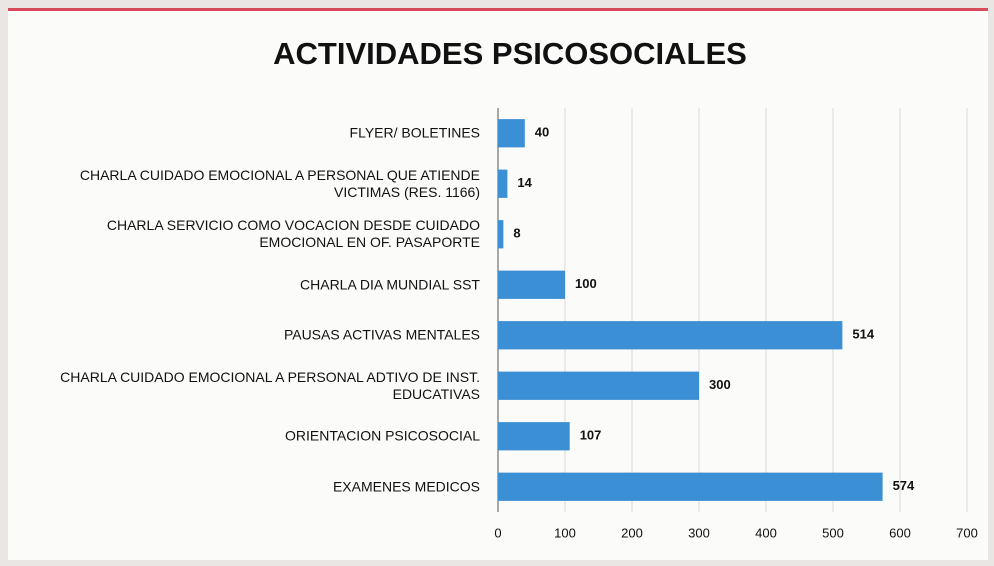 This screenshot has height=566, width=994. What do you see at coordinates (524, 182) in the screenshot?
I see `value-label: 14` at bounding box center [524, 182].